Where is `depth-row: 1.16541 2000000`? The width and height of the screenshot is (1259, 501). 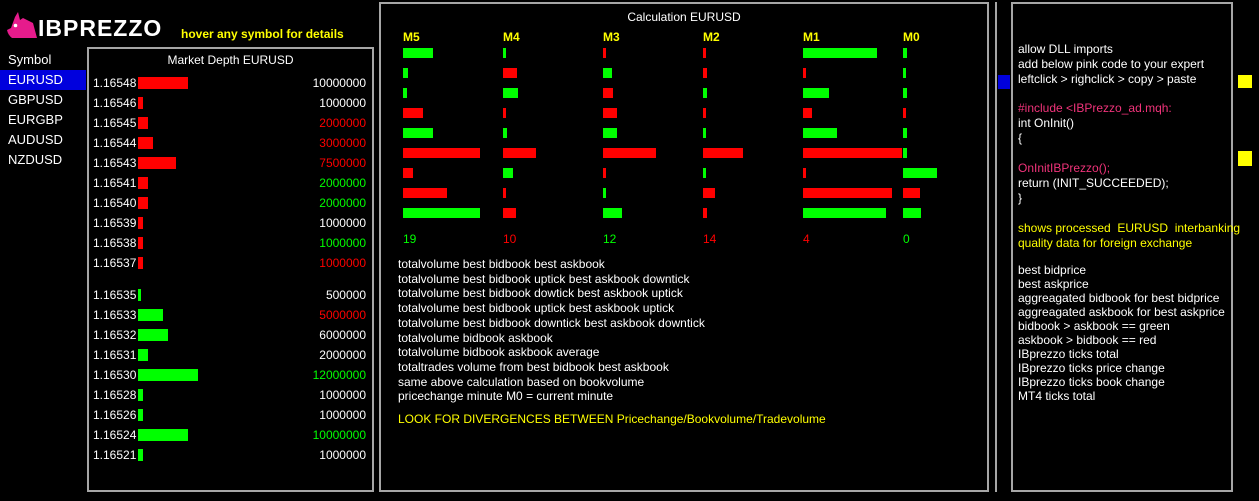 depth-row: 1.16541 2000000 is located at coordinates (230, 183).